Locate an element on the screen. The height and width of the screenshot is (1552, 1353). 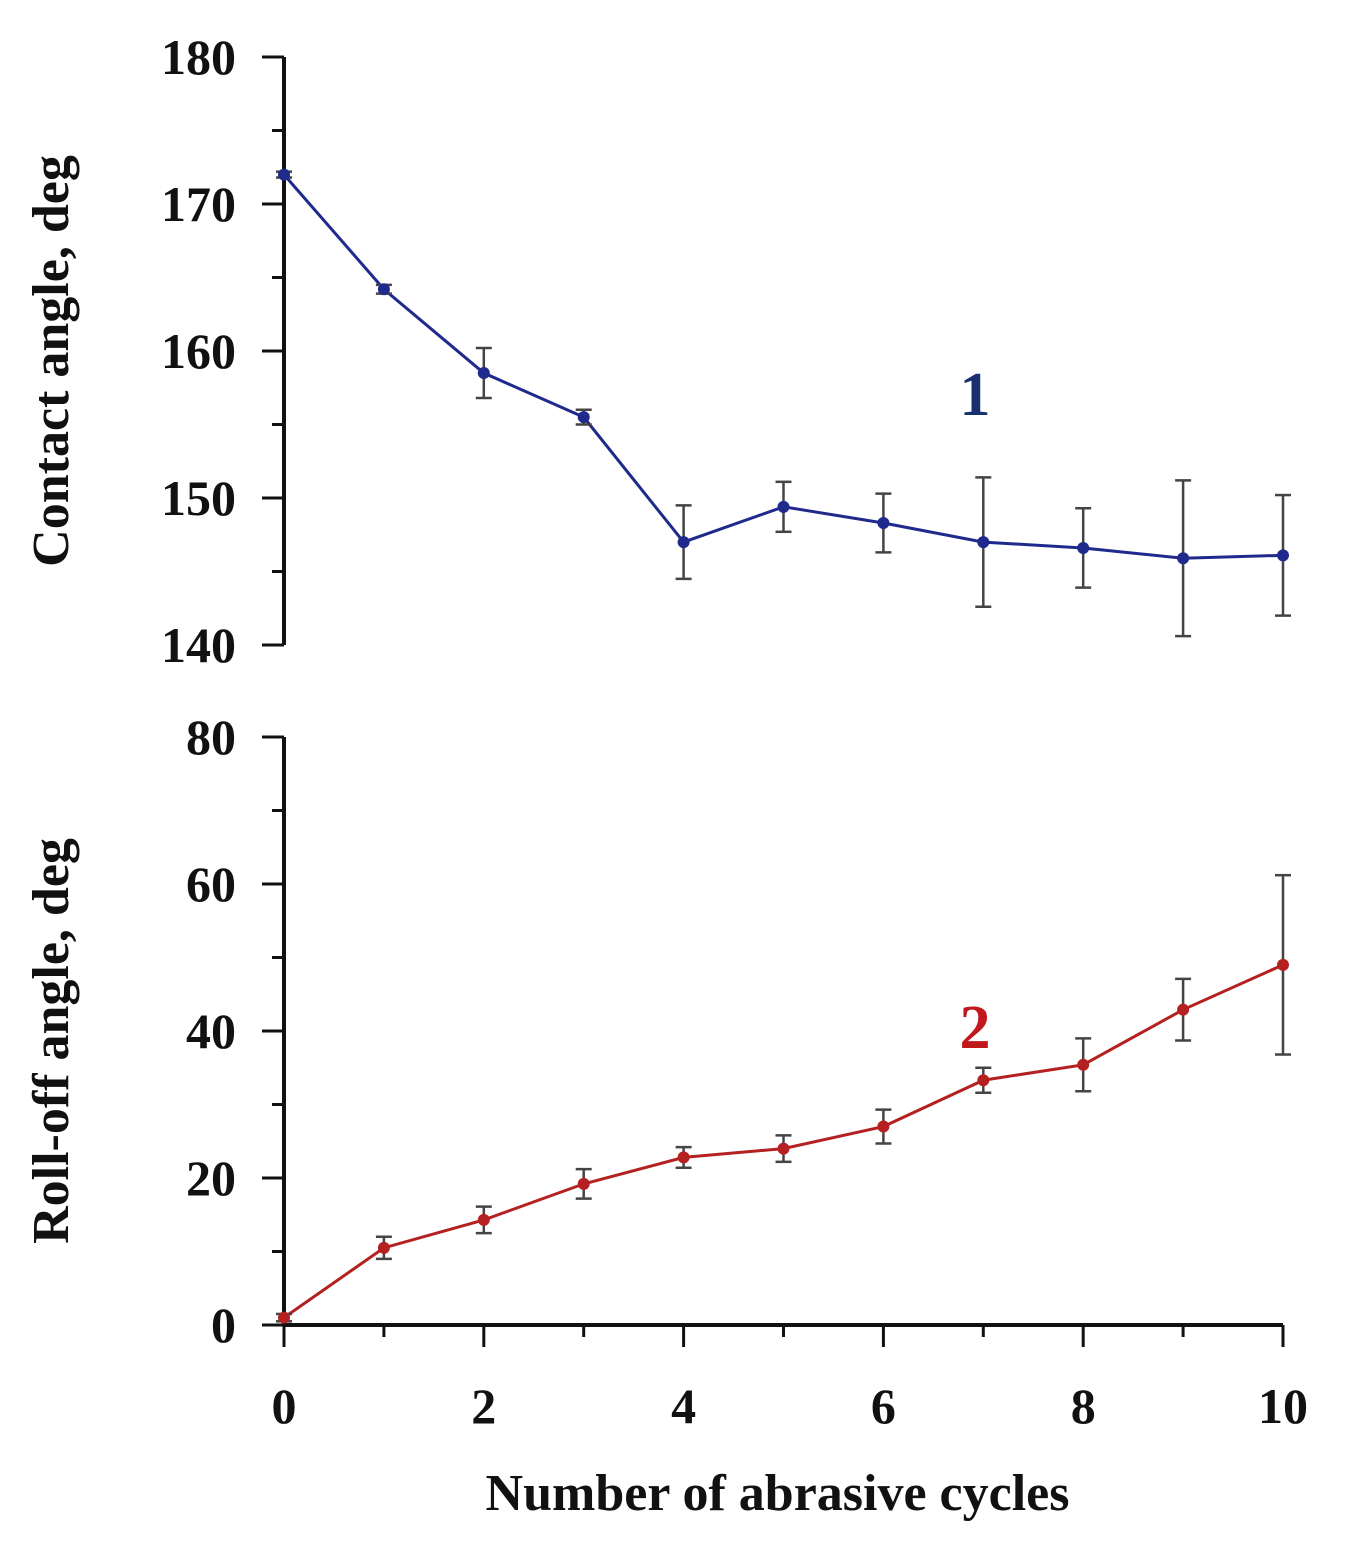
y-axis-title: Roll-off angle, deg is located at coordinates (51, 1041).